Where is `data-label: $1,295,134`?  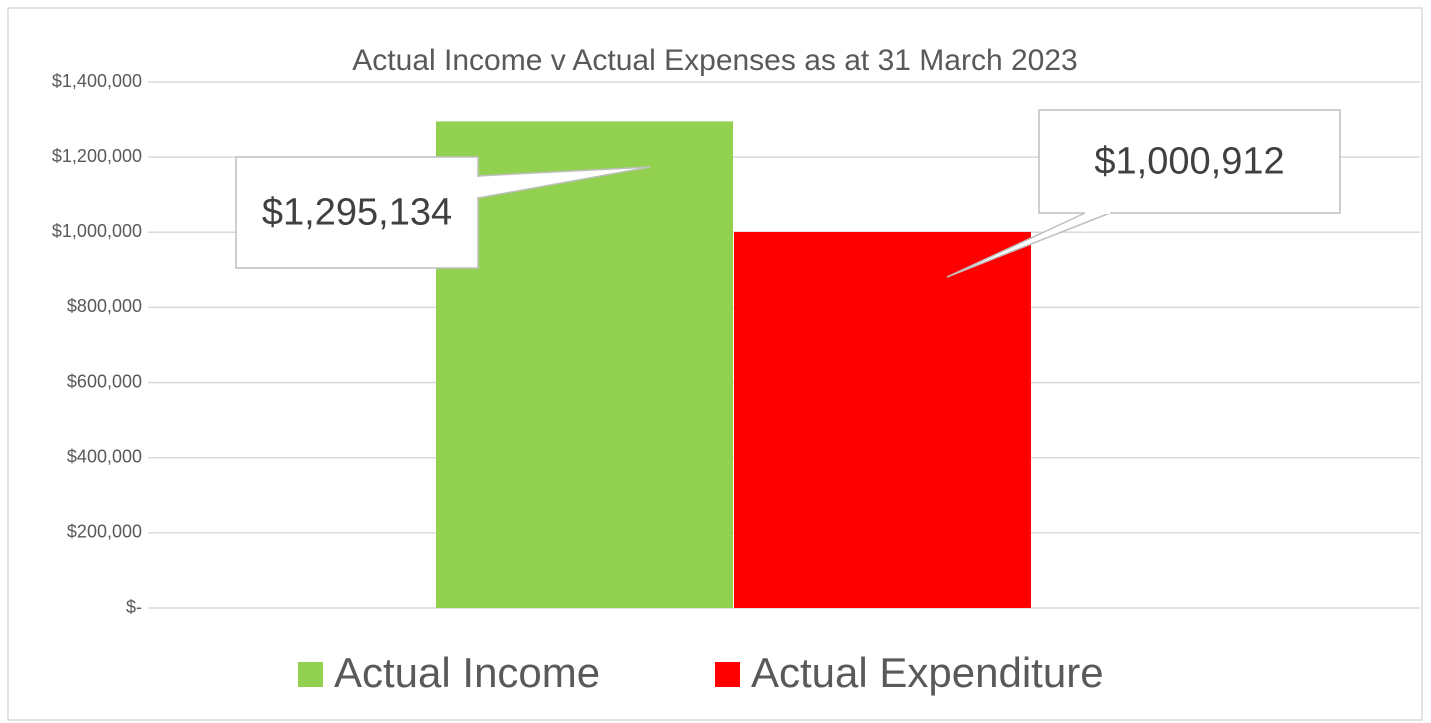
data-label: $1,295,134 is located at coordinates (357, 213).